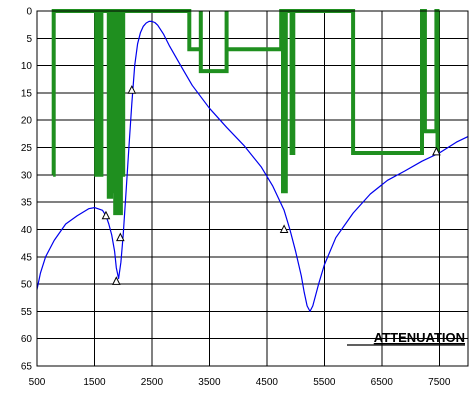 Image resolution: width=469 pixels, height=396 pixels. I want to click on y-tick-label: 55, so click(27, 312).